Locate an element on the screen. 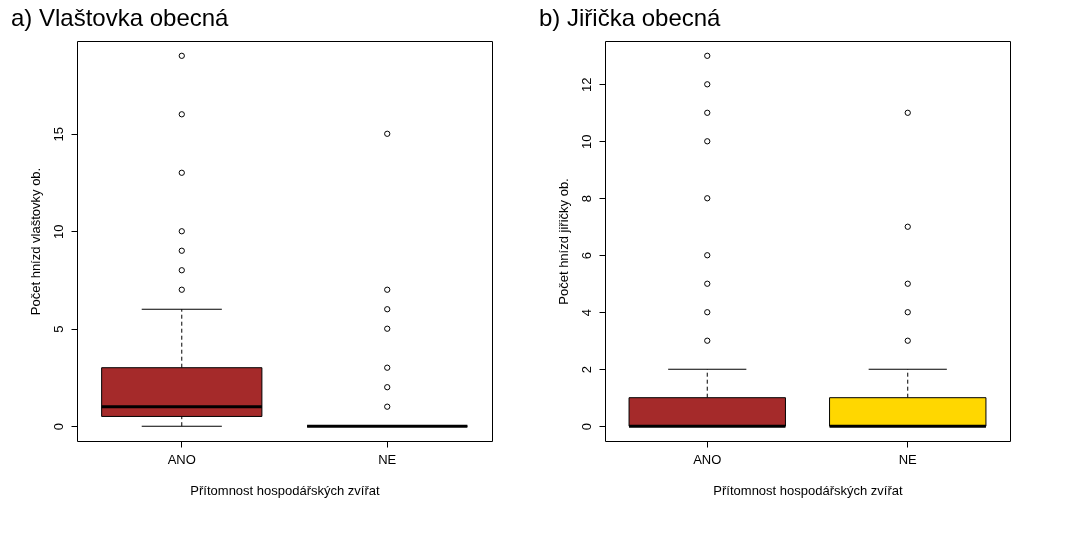  y-axis-title: Počet hnízd jiřičky ob. is located at coordinates (563, 241).